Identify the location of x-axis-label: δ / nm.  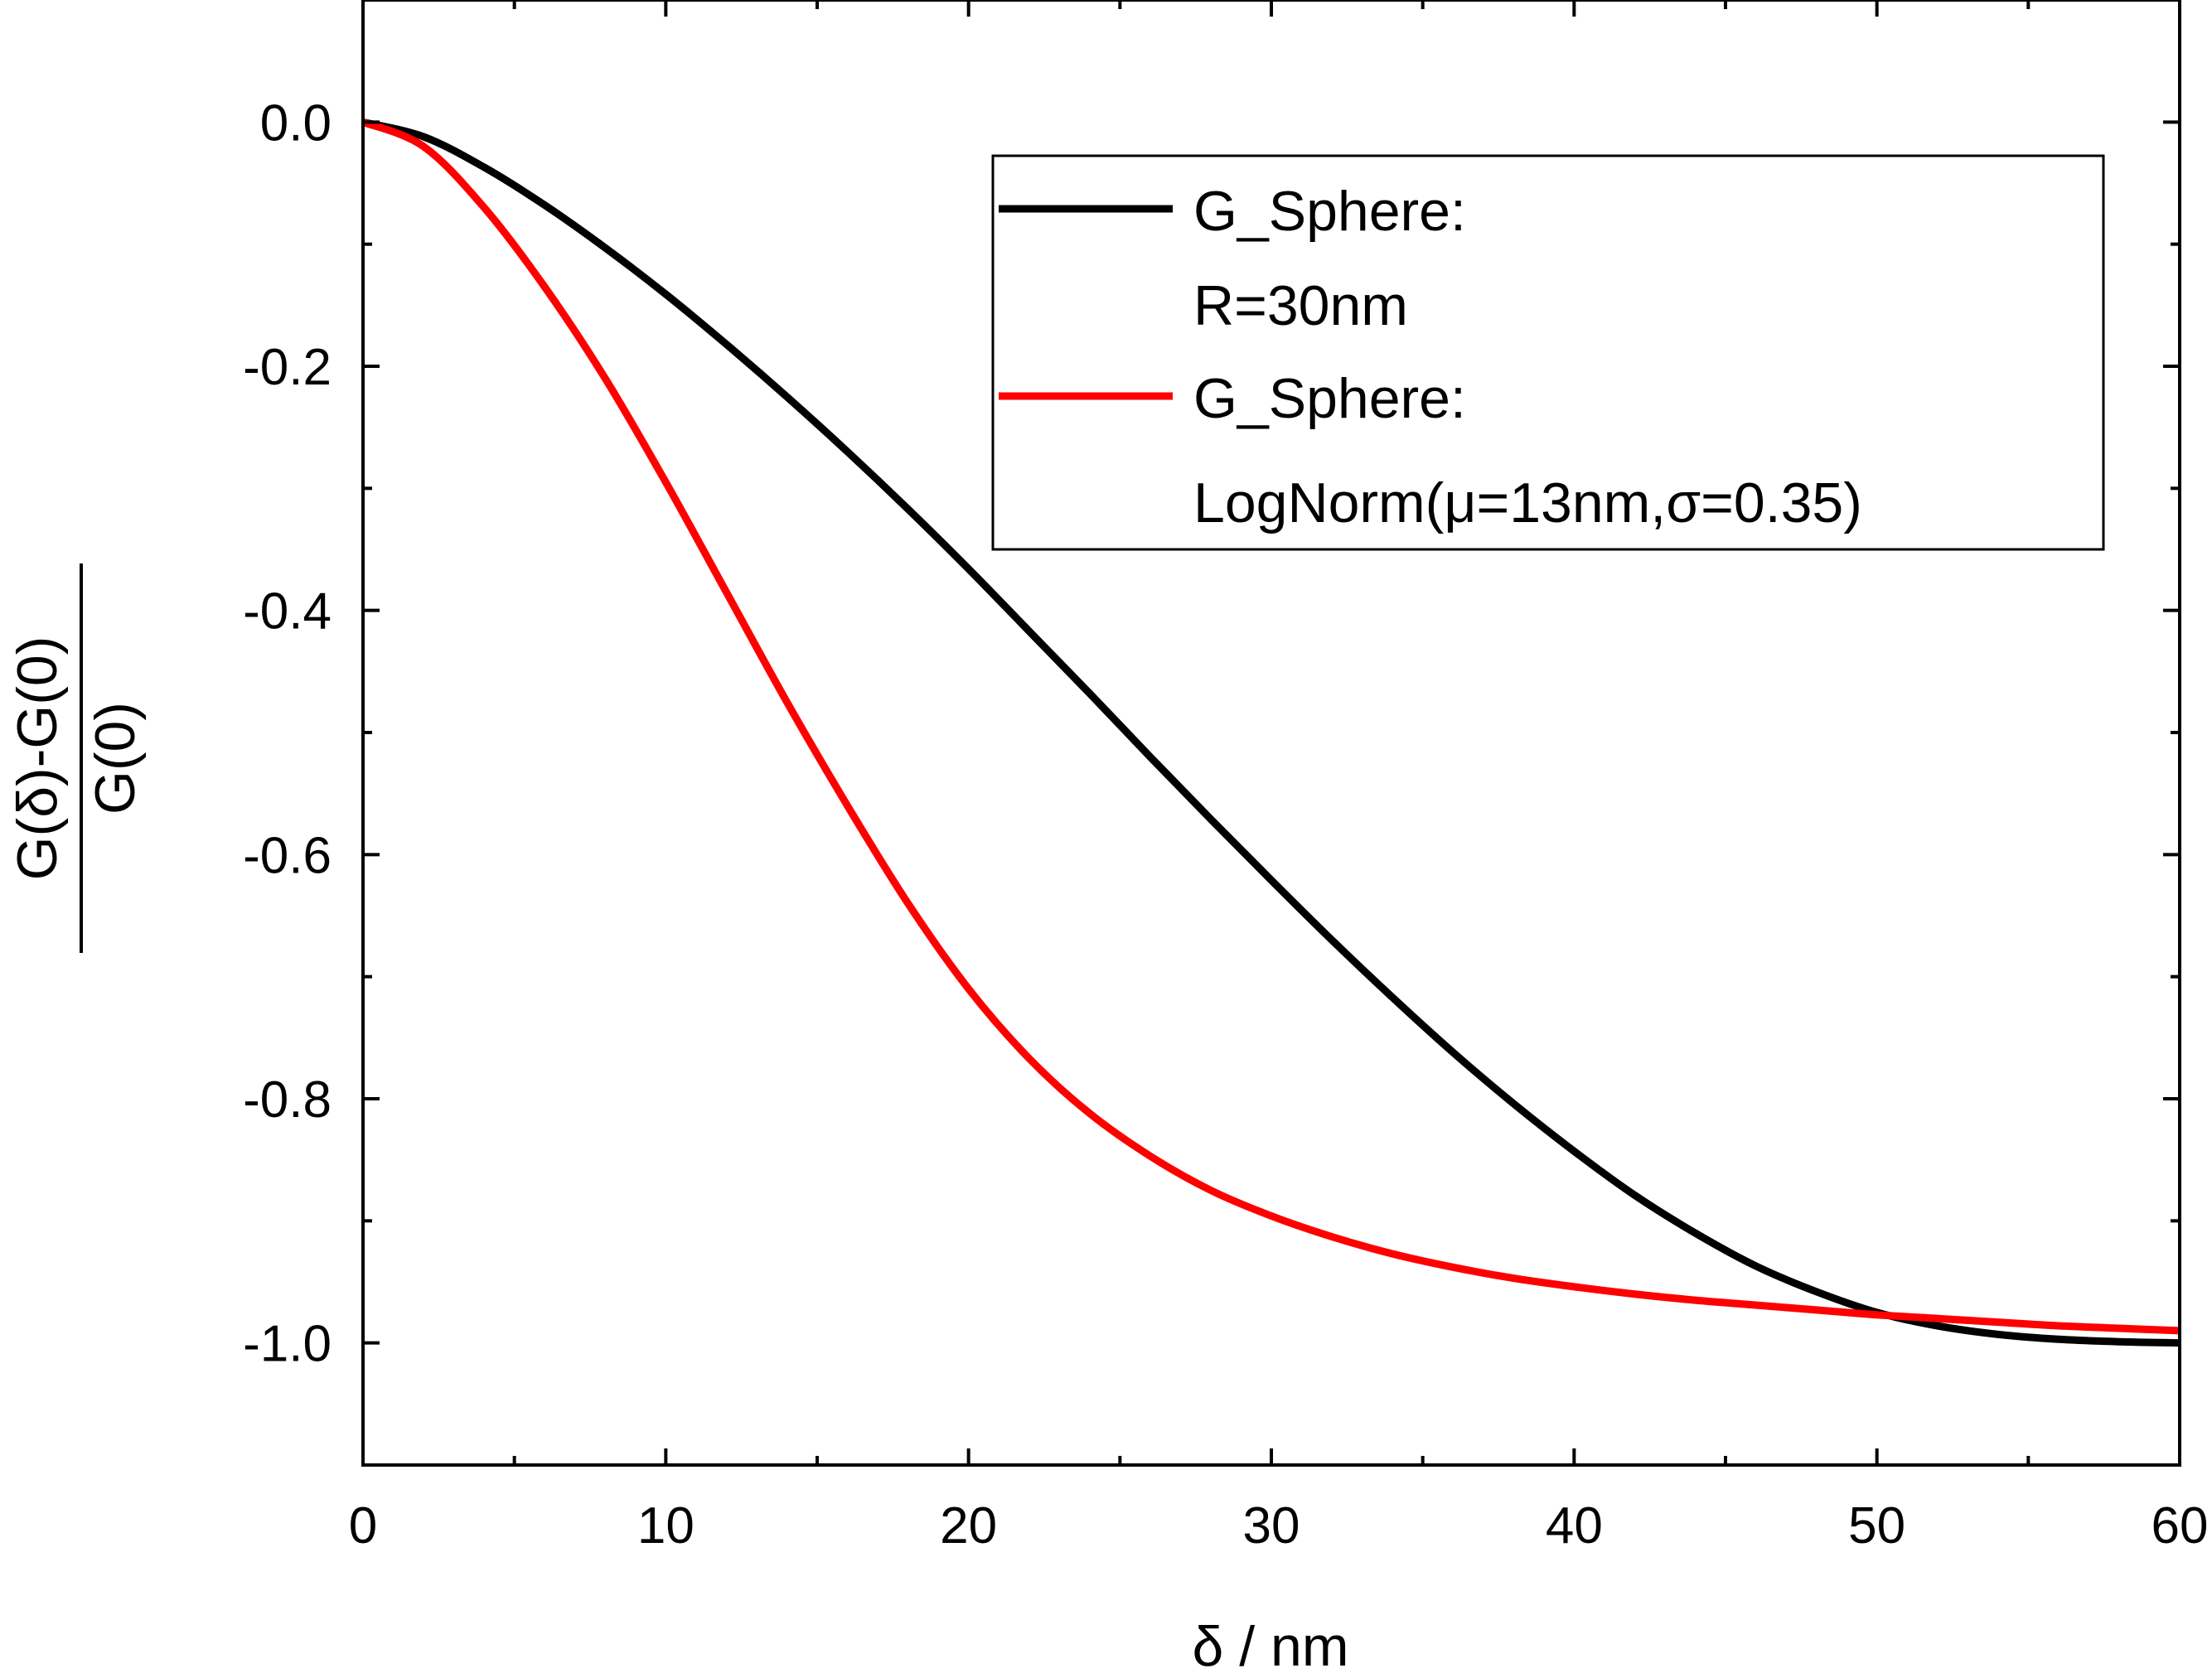
(1271, 1644).